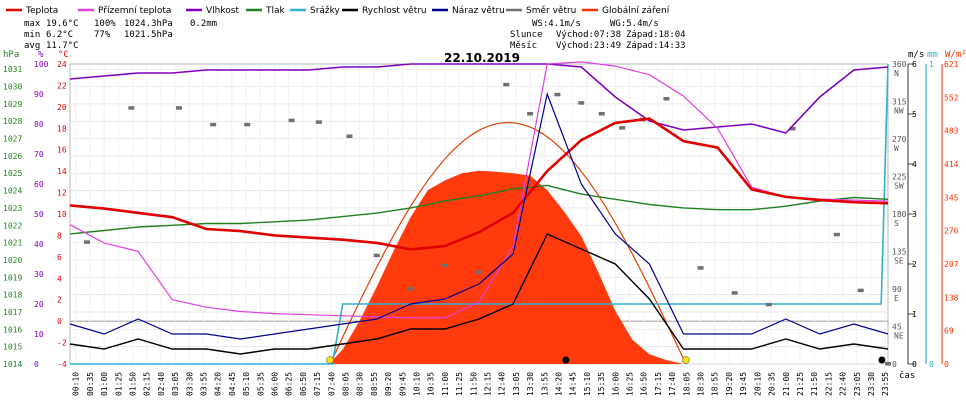  What do you see at coordinates (62, 128) in the screenshot?
I see `degc-tick-3: 18` at bounding box center [62, 128].